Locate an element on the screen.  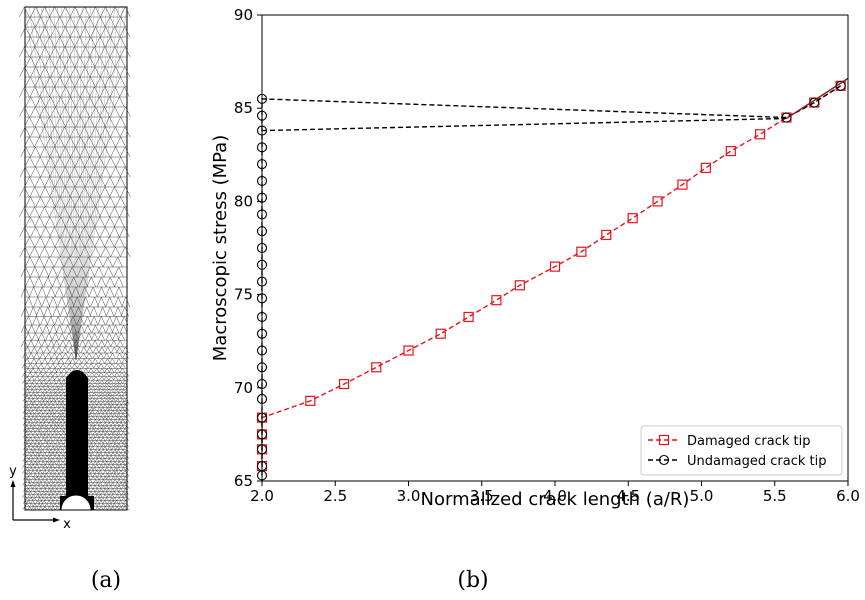
legend-entry: Damaged crack tip is located at coordinates (729, 441).